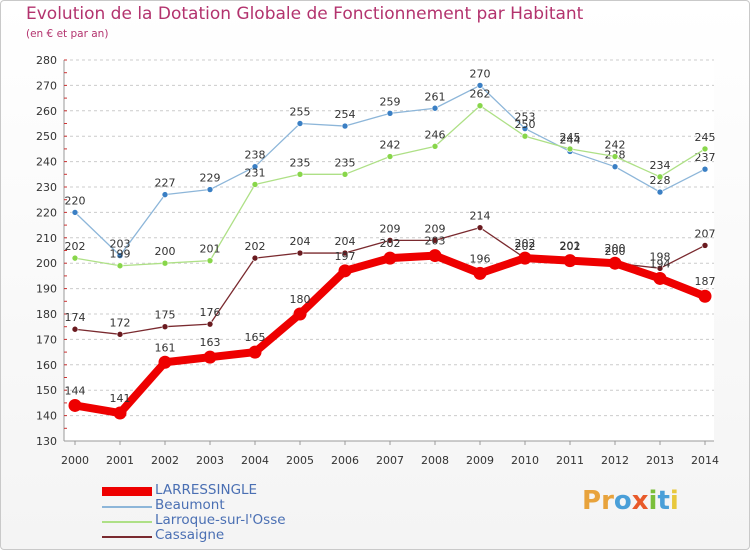  What do you see at coordinates (570, 460) in the screenshot?
I see `x-tick-label: 2011` at bounding box center [570, 460].